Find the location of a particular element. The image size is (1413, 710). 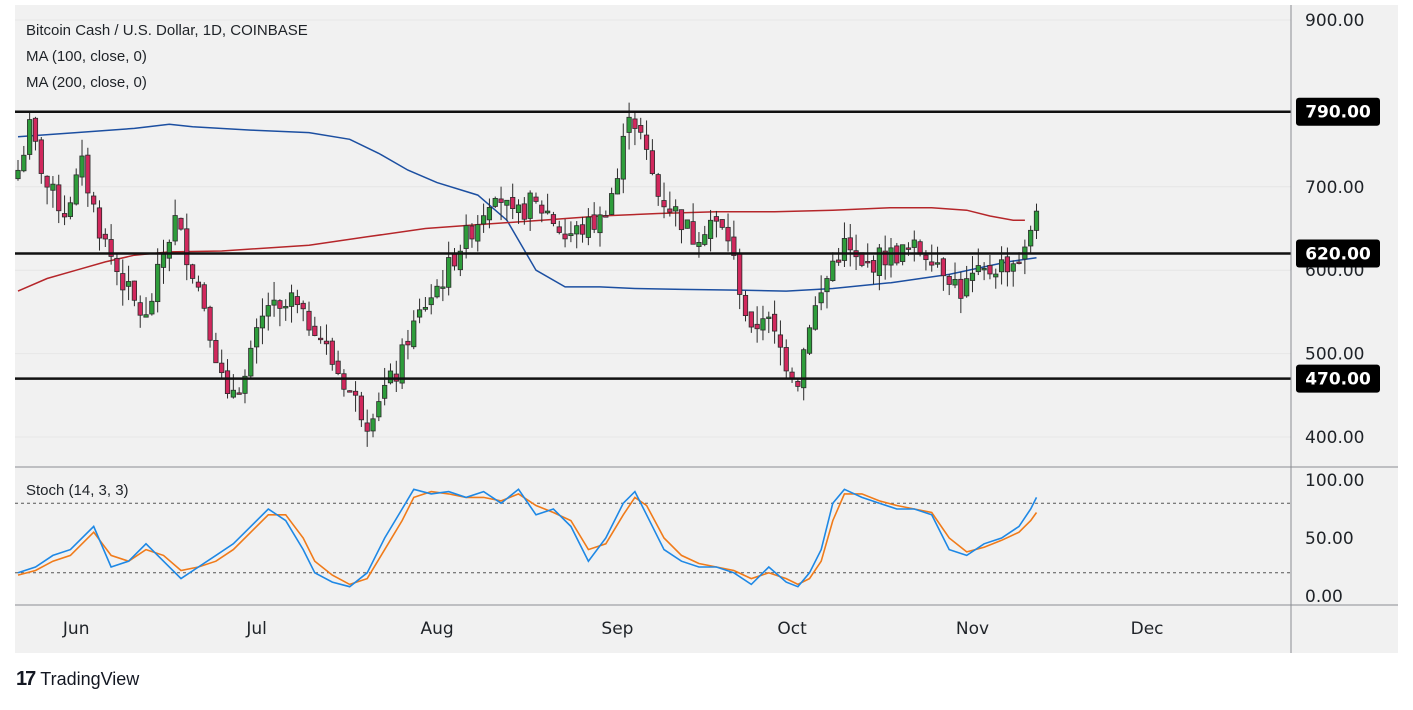

level-badge is located at coordinates (1338, 378).